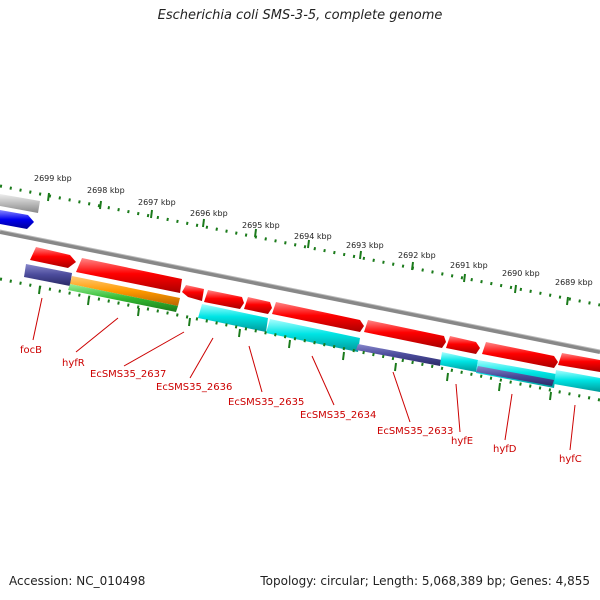  What do you see at coordinates (469, 265) in the screenshot?
I see `kbp-label: 2691 kbp` at bounding box center [469, 265].